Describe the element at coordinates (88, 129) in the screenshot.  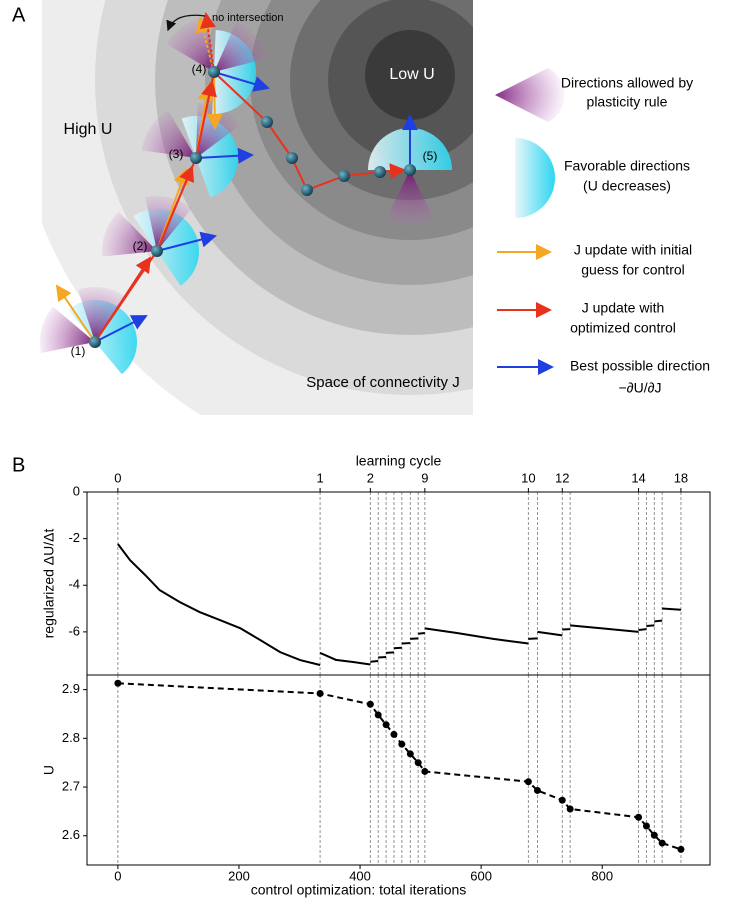
I see `high-u-label: High U` at that location.